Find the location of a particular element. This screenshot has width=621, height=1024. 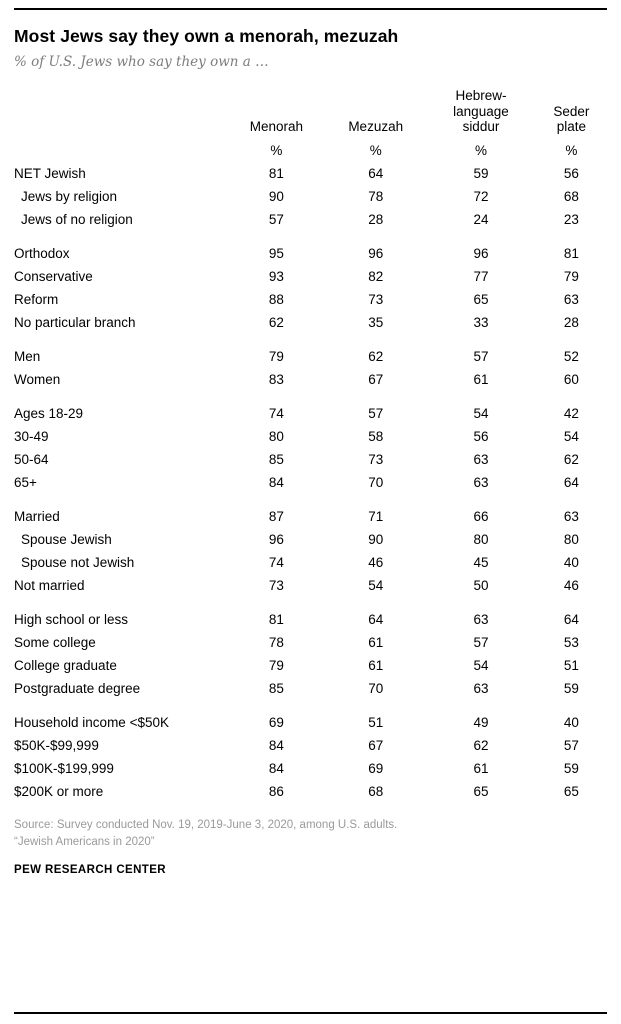

row-label: 30-49 is located at coordinates (31, 436).